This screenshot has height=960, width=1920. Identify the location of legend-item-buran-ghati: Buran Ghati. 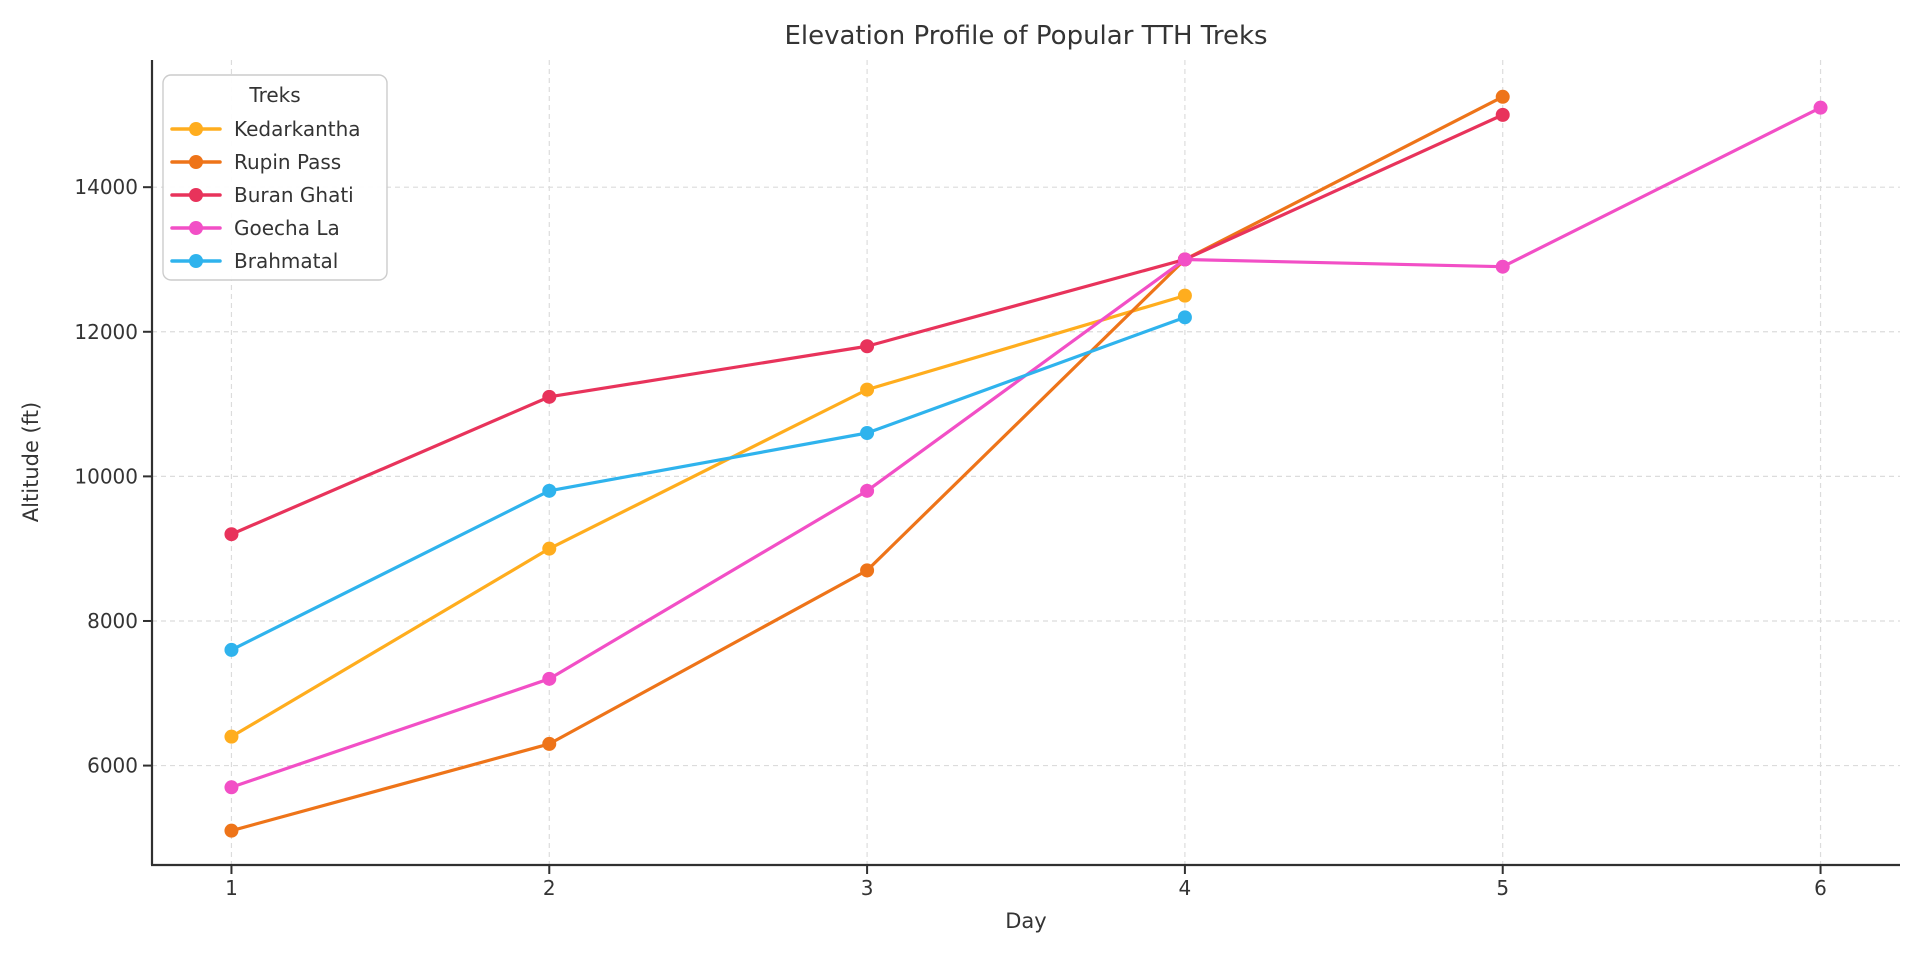
(262, 195).